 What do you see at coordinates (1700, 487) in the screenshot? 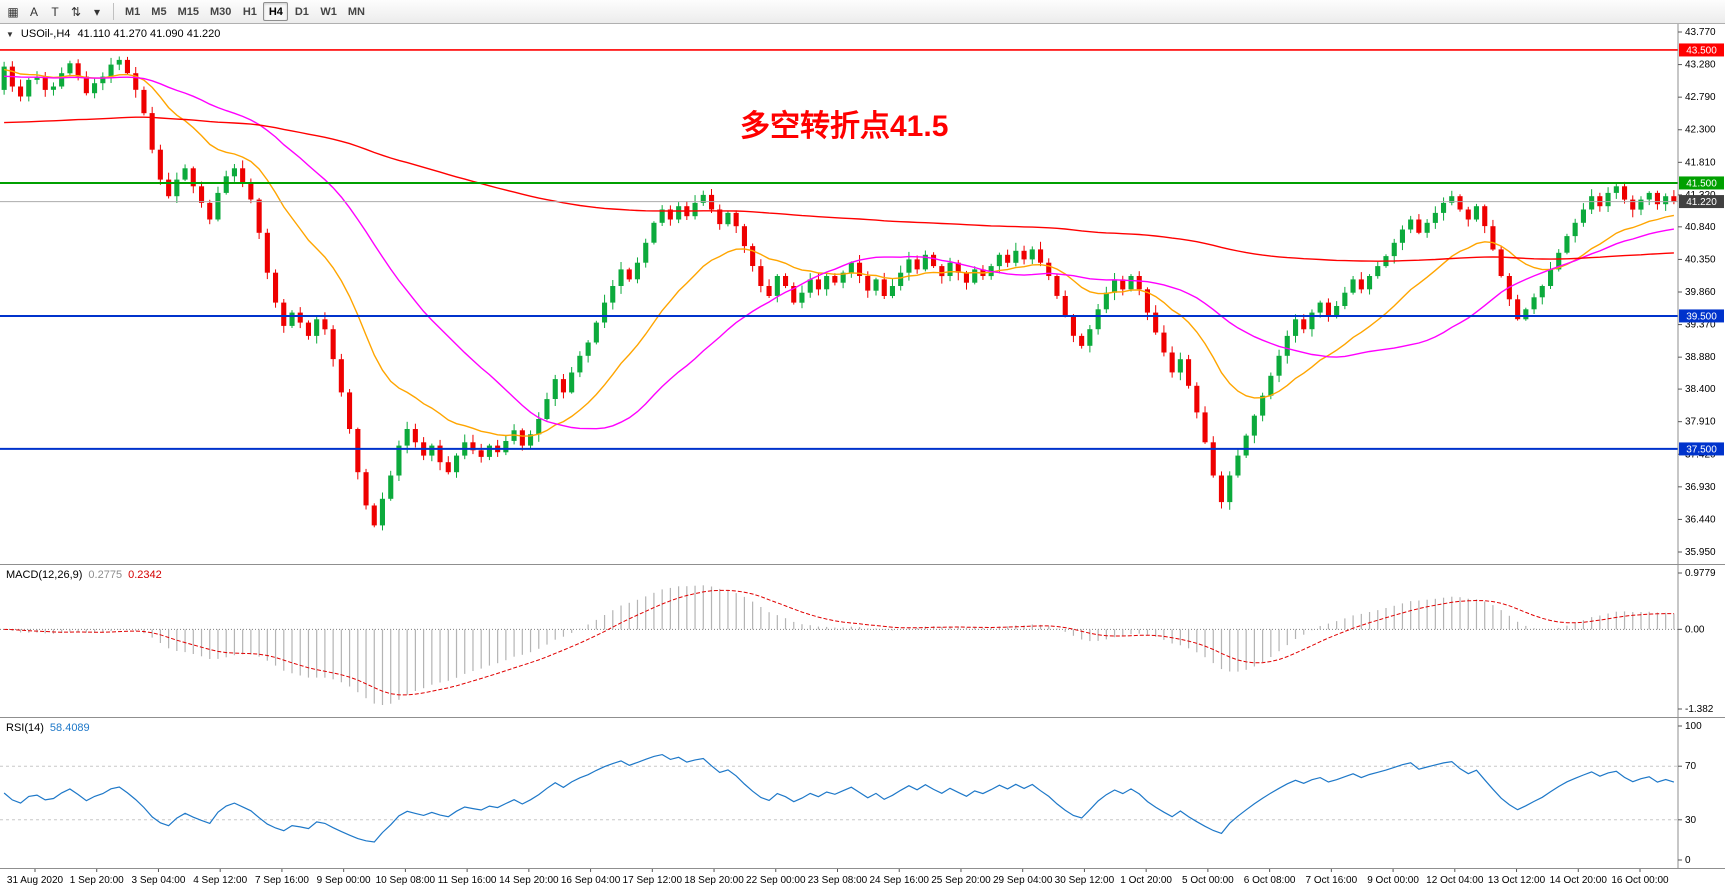
I see `svg-text: 36.930` at bounding box center [1700, 487].